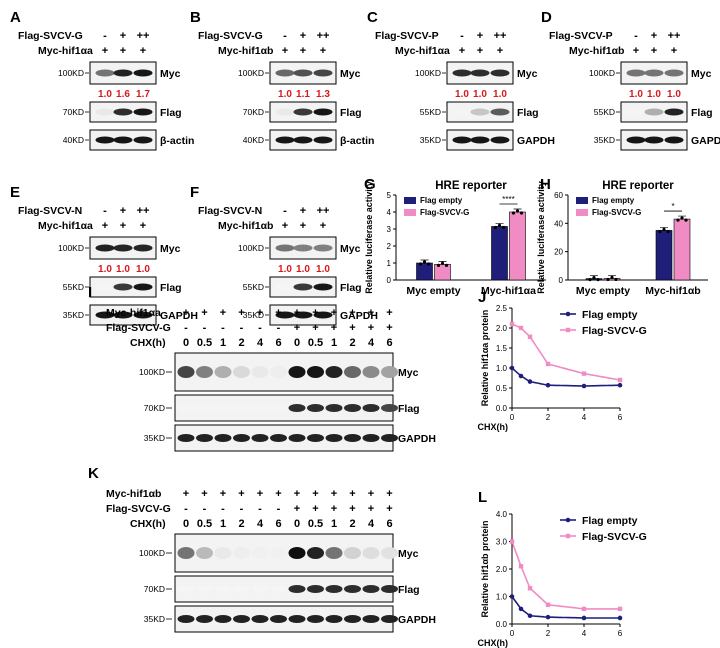 The height and width of the screenshot is (648, 720). What do you see at coordinates (389, 263) in the screenshot?
I see `y-tick-label: 1` at bounding box center [389, 263].